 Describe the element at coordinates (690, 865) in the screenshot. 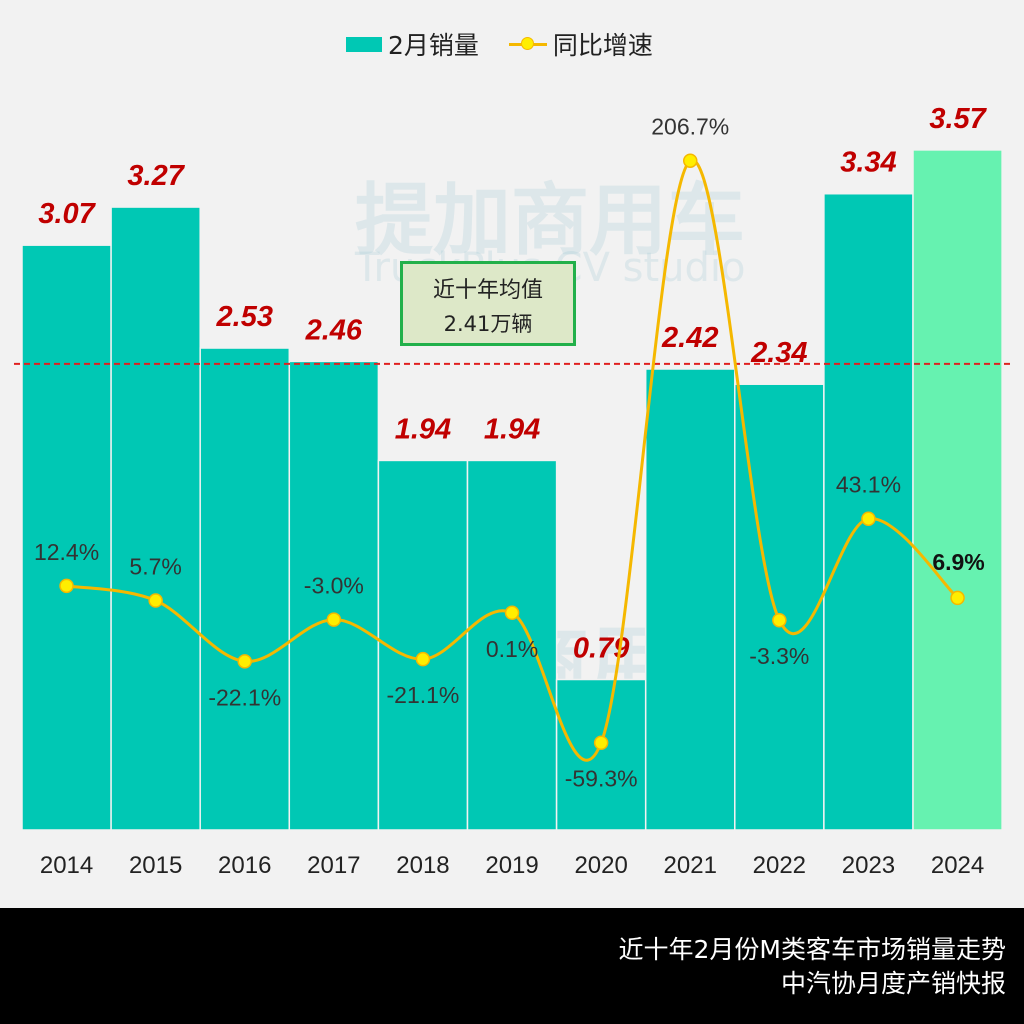

I see `x-tick-label: 2021` at that location.